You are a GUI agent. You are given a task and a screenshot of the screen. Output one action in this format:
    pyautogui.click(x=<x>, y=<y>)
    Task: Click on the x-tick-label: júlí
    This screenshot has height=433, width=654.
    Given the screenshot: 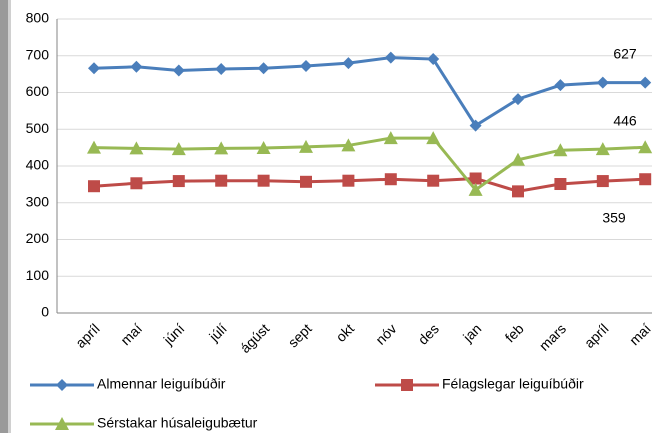 What is the action you would take?
    pyautogui.click(x=217, y=332)
    